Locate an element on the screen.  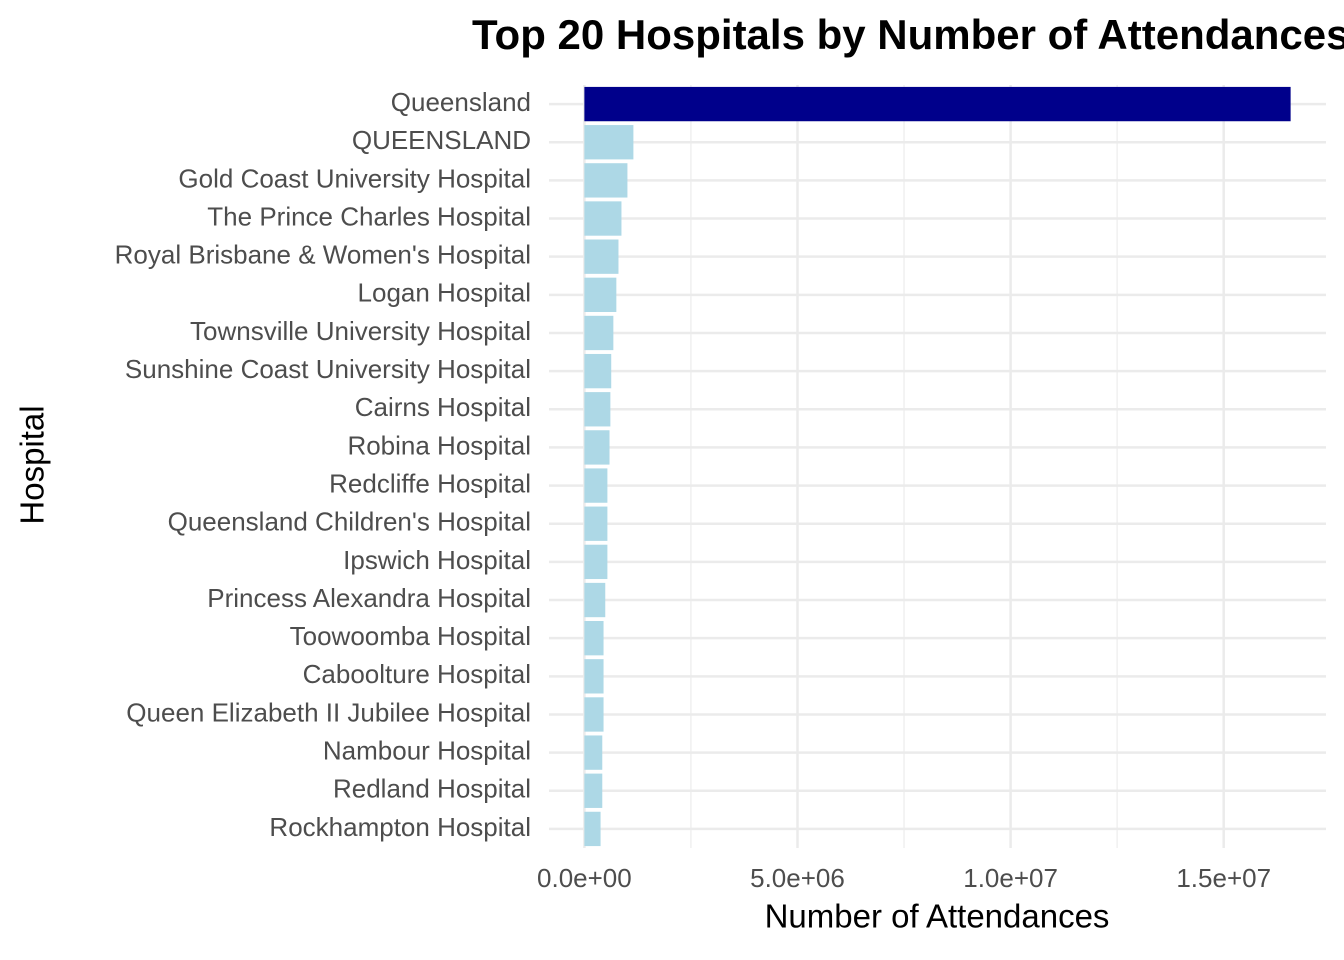
y-tick-label: Redcliffe Hospital is located at coordinates (430, 483).